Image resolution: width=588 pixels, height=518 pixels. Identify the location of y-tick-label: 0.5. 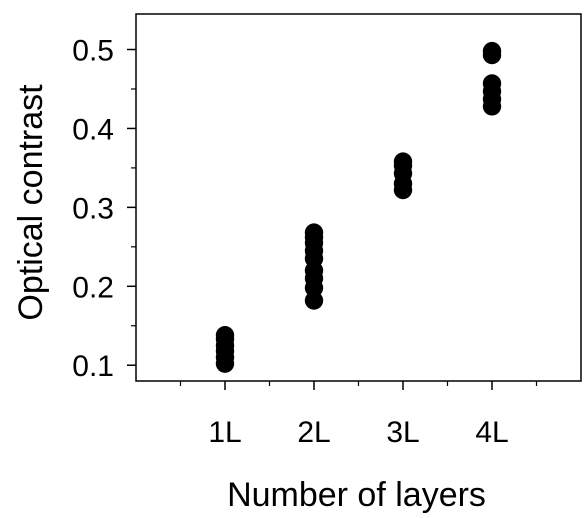
(93, 51).